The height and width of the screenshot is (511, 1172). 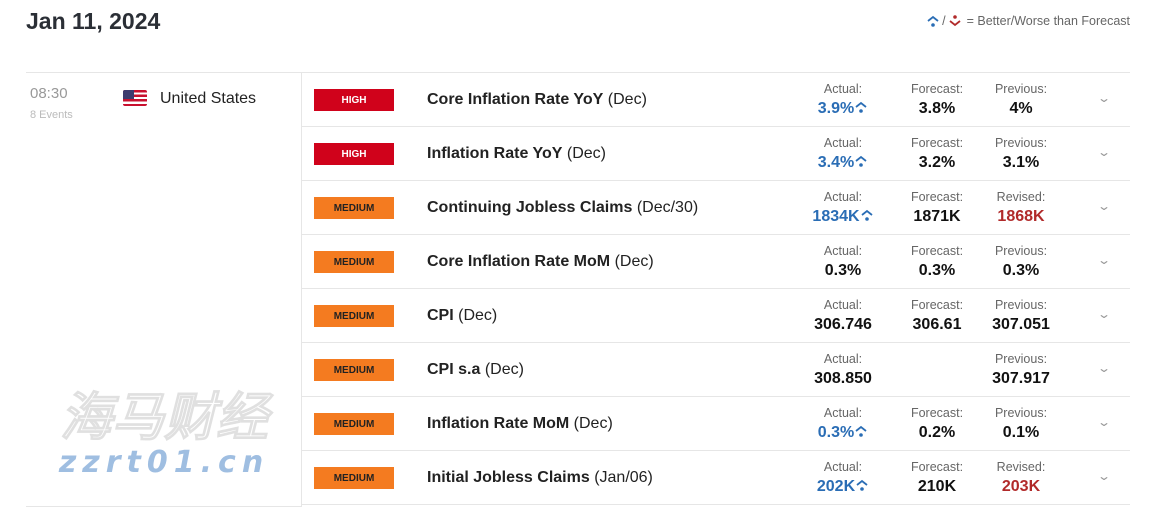 What do you see at coordinates (93, 21) in the screenshot?
I see `page-title: Jan 11, 2024` at bounding box center [93, 21].